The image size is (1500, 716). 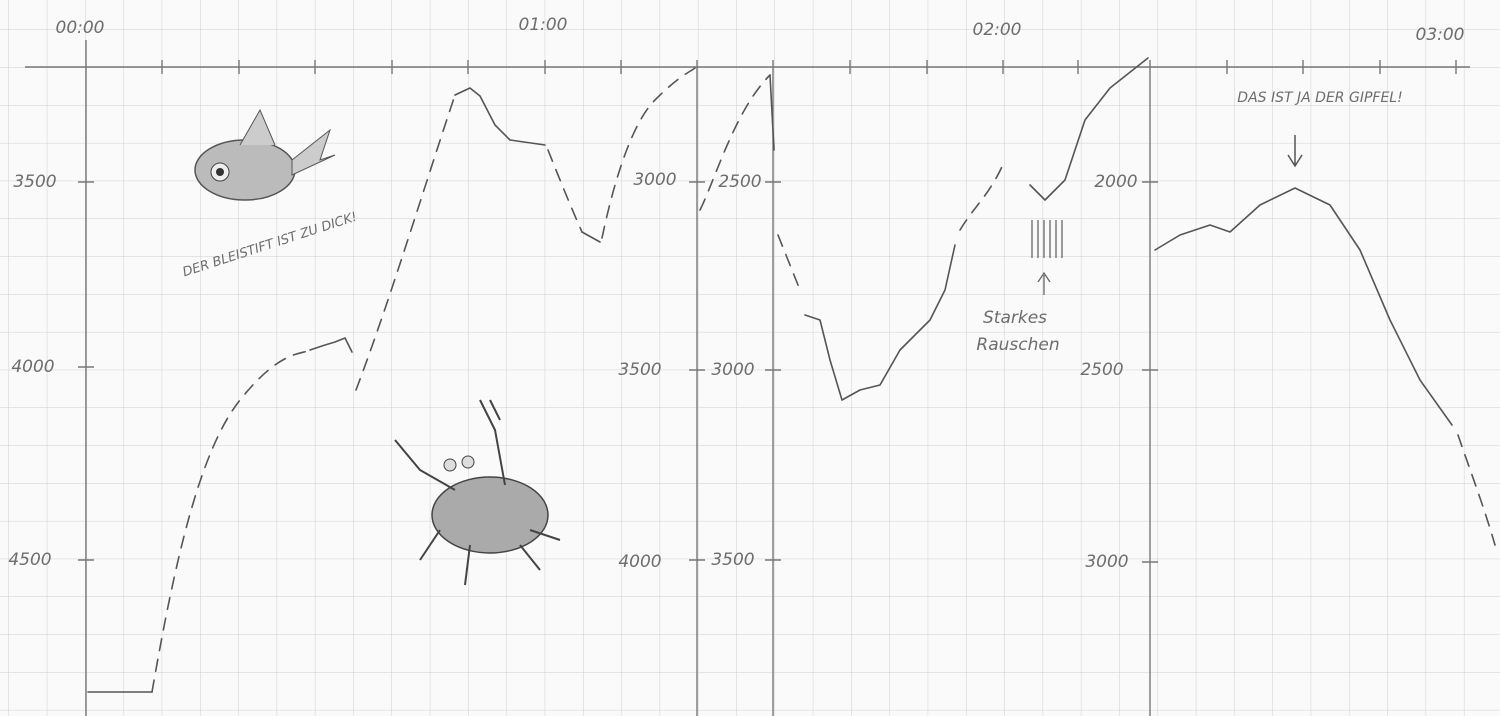 What do you see at coordinates (1319, 98) in the screenshot?
I see `annotation: DAS IST JA DER GIPFEL!` at bounding box center [1319, 98].